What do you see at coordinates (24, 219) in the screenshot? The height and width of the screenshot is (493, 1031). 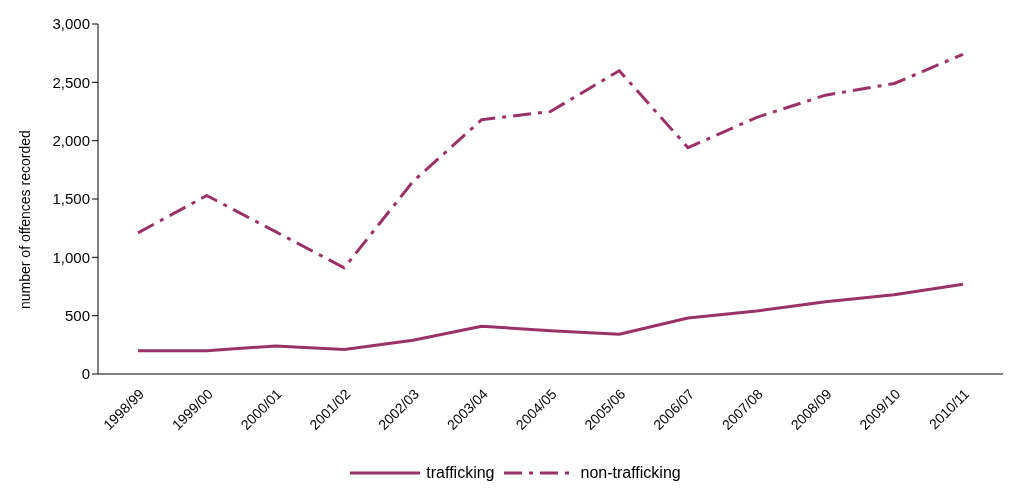 I see `y-axis-title: number of offences recorded` at bounding box center [24, 219].